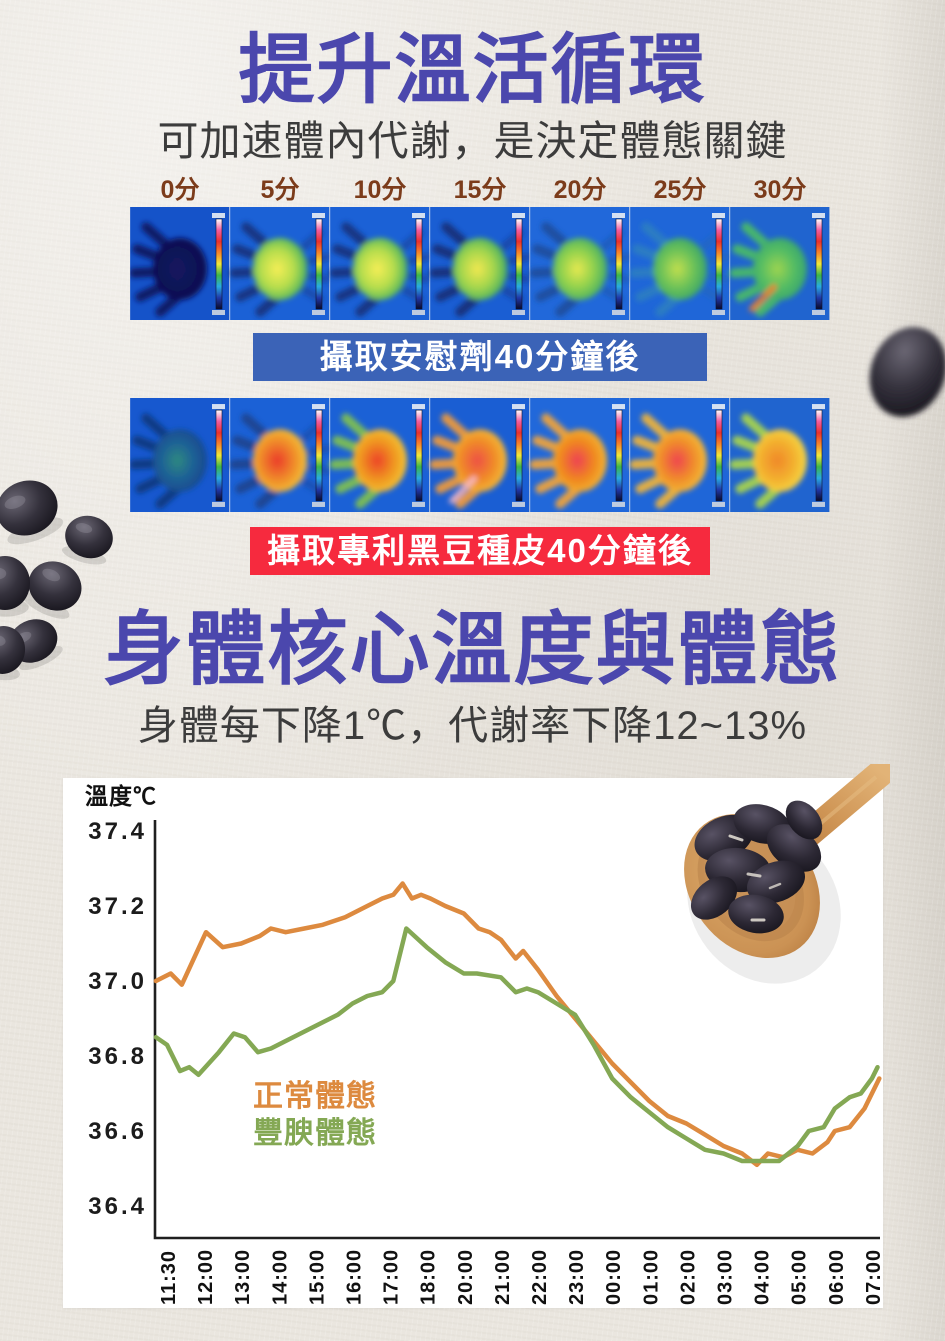  Describe the element at coordinates (472, 649) in the screenshot. I see `page-title-core-temp: 身體核心溫度與體態` at that location.